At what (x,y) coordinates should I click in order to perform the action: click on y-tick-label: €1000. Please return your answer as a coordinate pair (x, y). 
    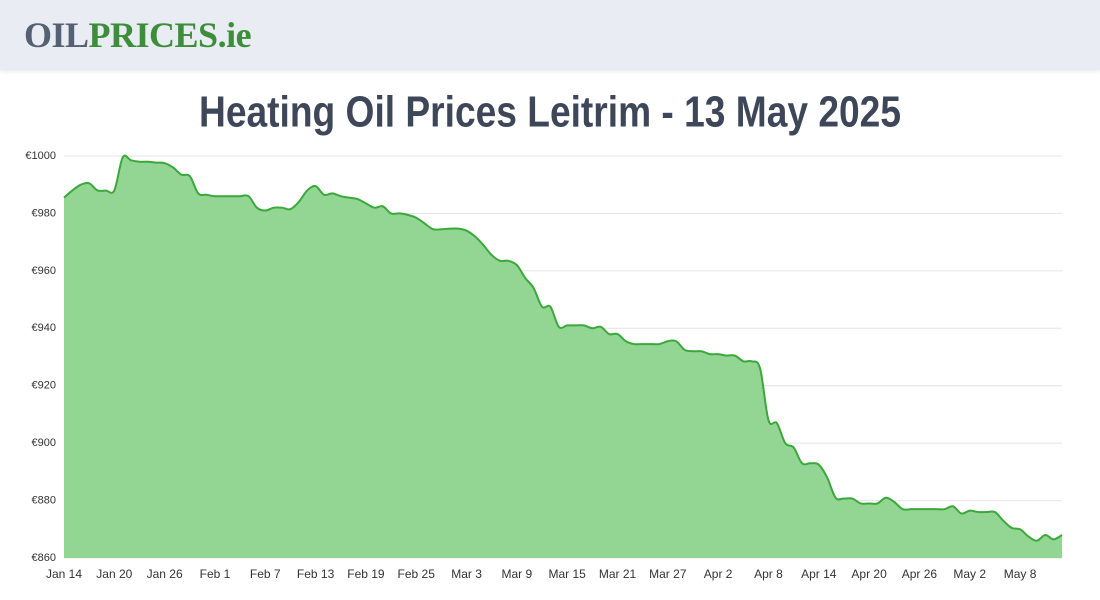
    Looking at the image, I should click on (40, 156).